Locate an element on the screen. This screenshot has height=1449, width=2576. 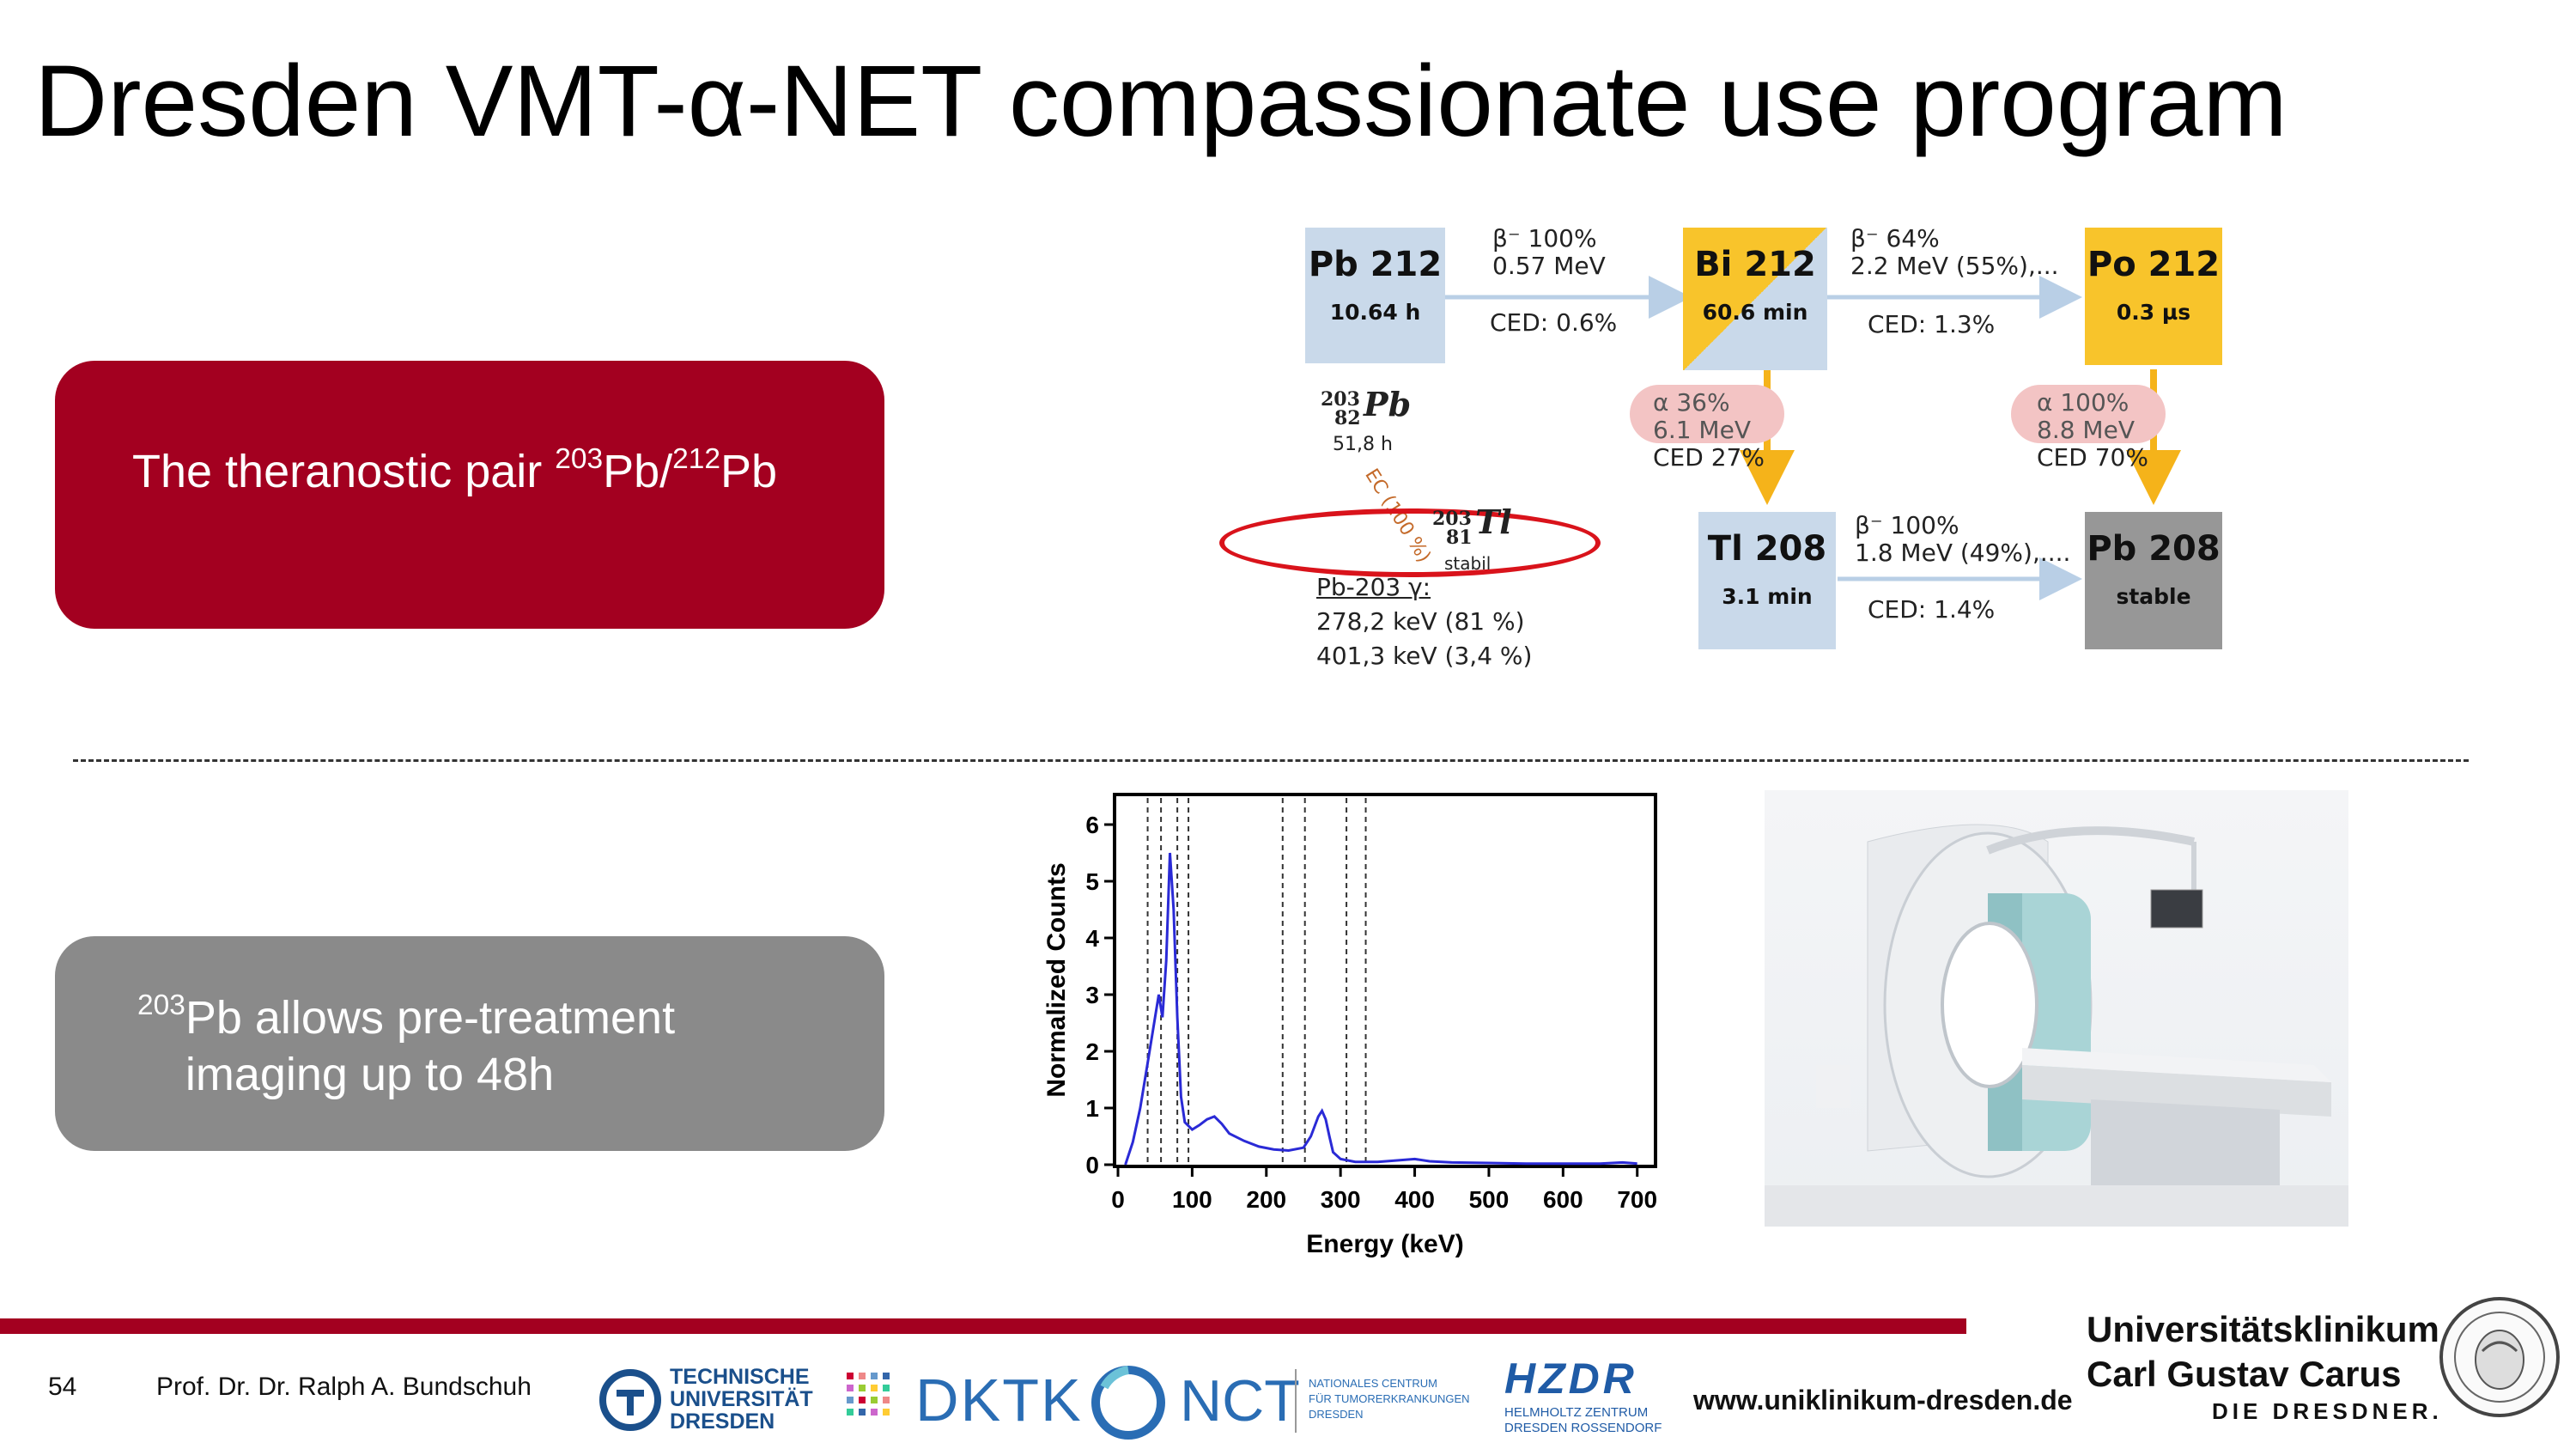
x-tick-label-600: 600 is located at coordinates (1563, 1199).